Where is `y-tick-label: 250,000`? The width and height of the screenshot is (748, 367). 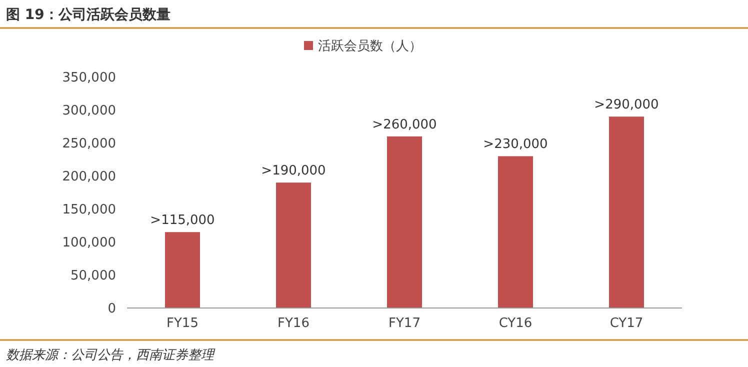
y-tick-label: 250,000 is located at coordinates (89, 144).